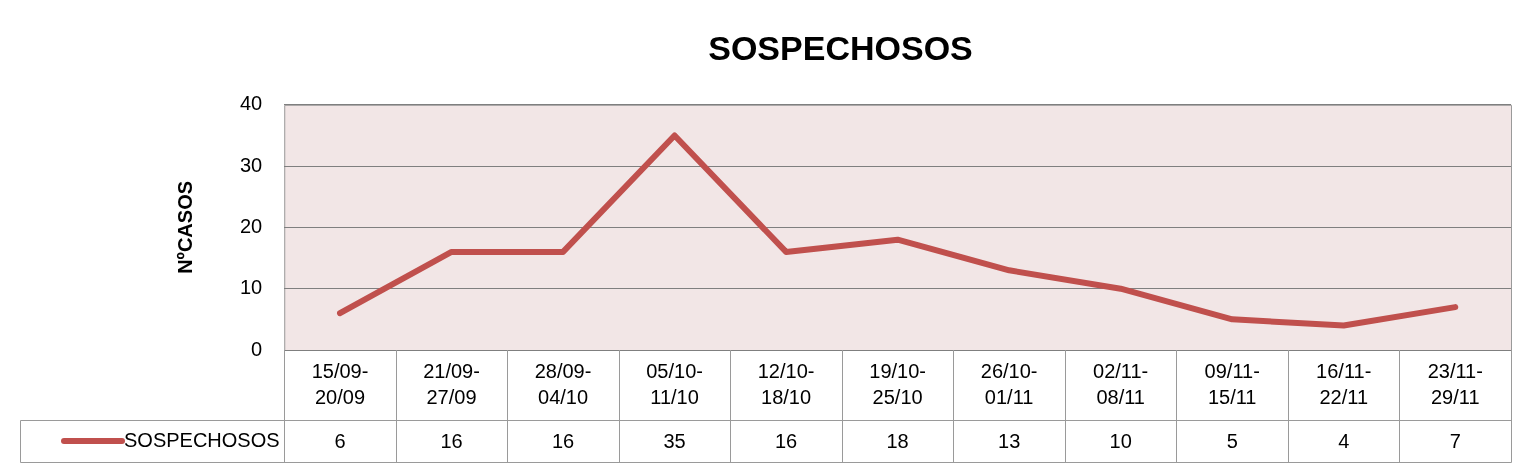 The height and width of the screenshot is (476, 1529). Describe the element at coordinates (786, 383) in the screenshot. I see `x-tick-label: 12/10-18/10` at that location.